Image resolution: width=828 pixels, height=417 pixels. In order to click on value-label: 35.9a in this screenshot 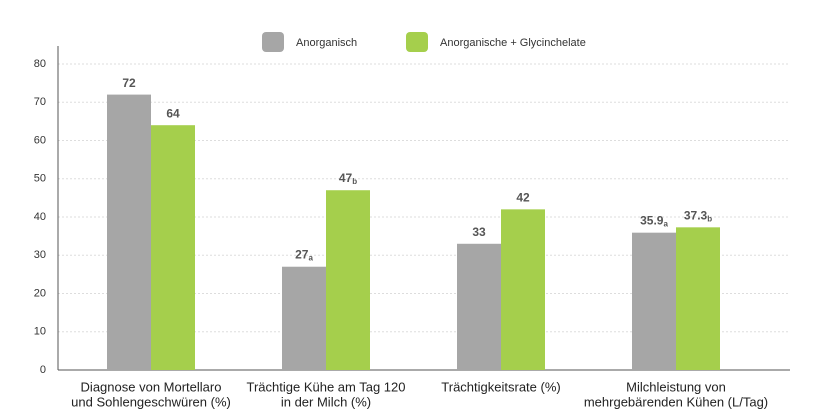, I will do `click(654, 221)`.